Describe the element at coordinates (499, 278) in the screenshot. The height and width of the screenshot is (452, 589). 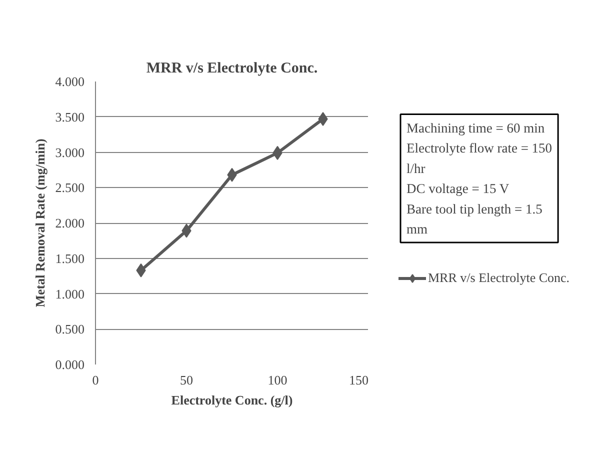
I see `legend-label: MRR v/s Electrolyte Conc.` at that location.